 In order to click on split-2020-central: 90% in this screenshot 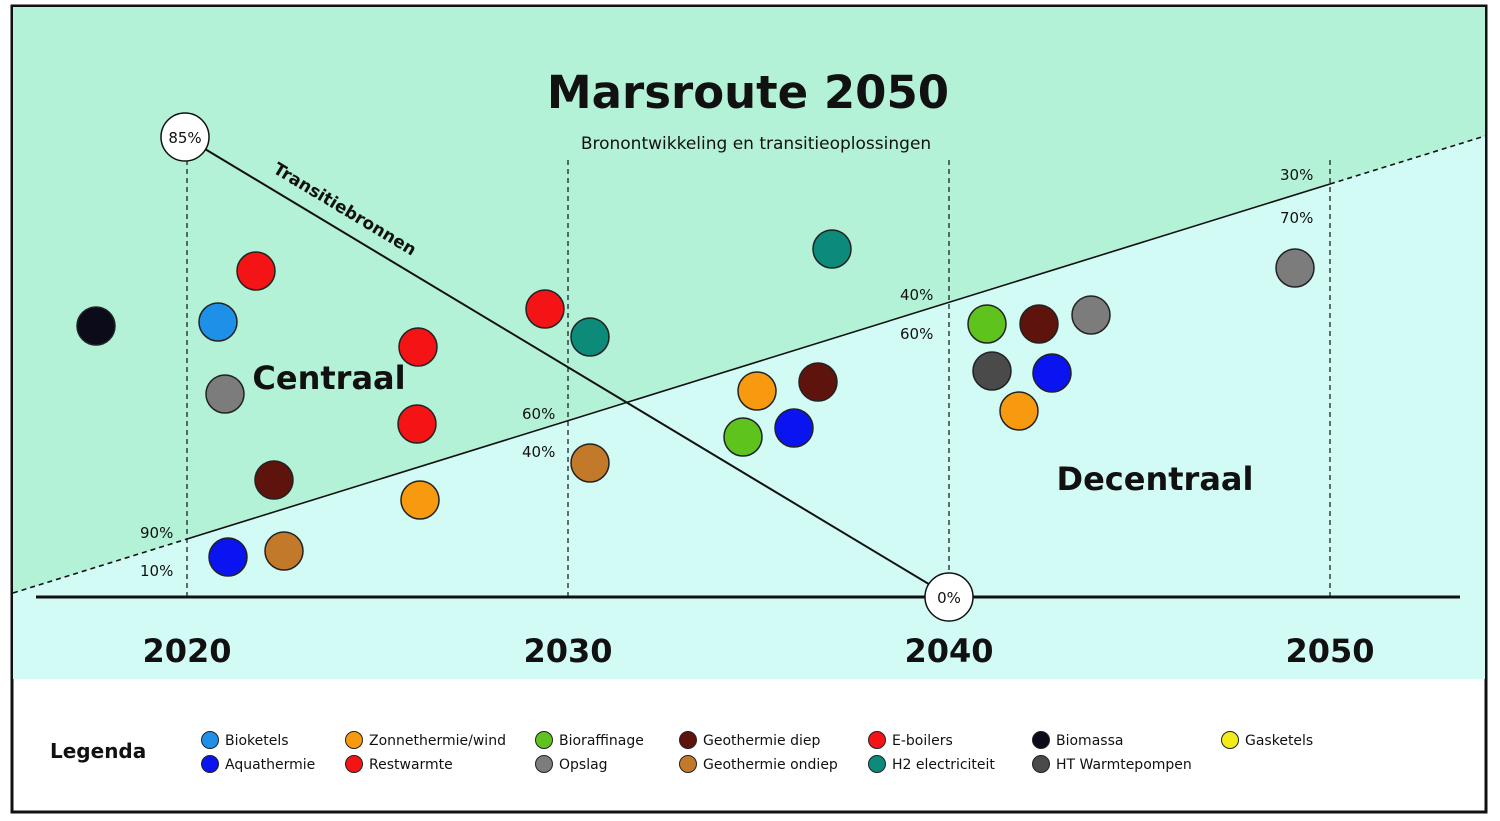, I will do `click(156, 533)`.